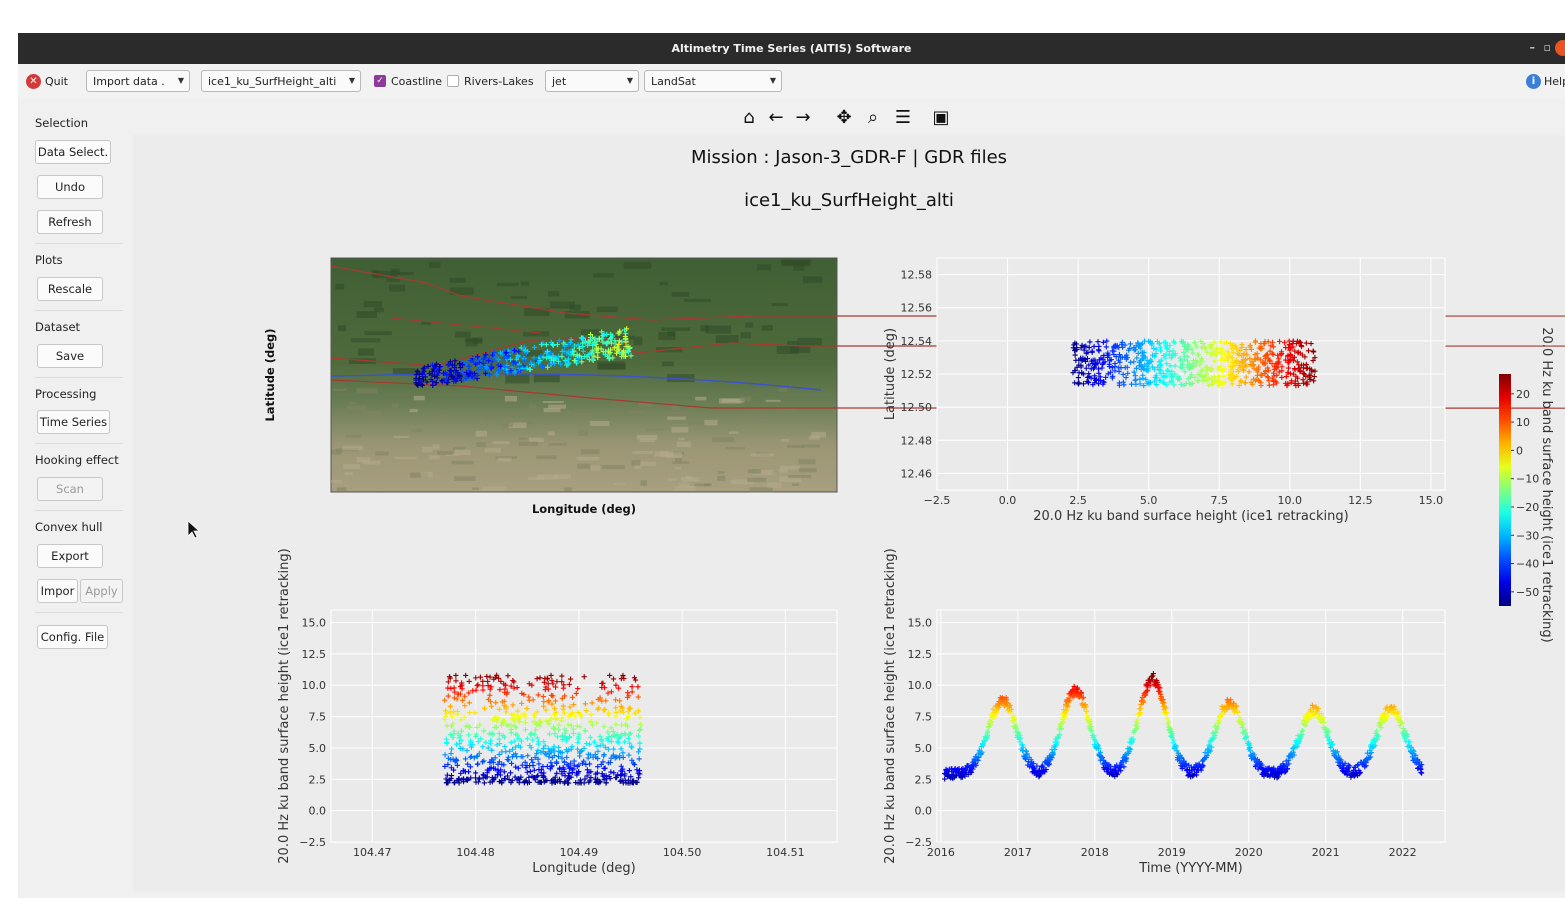  Describe the element at coordinates (844, 117) in the screenshot. I see `pan-icon: ✥` at that location.